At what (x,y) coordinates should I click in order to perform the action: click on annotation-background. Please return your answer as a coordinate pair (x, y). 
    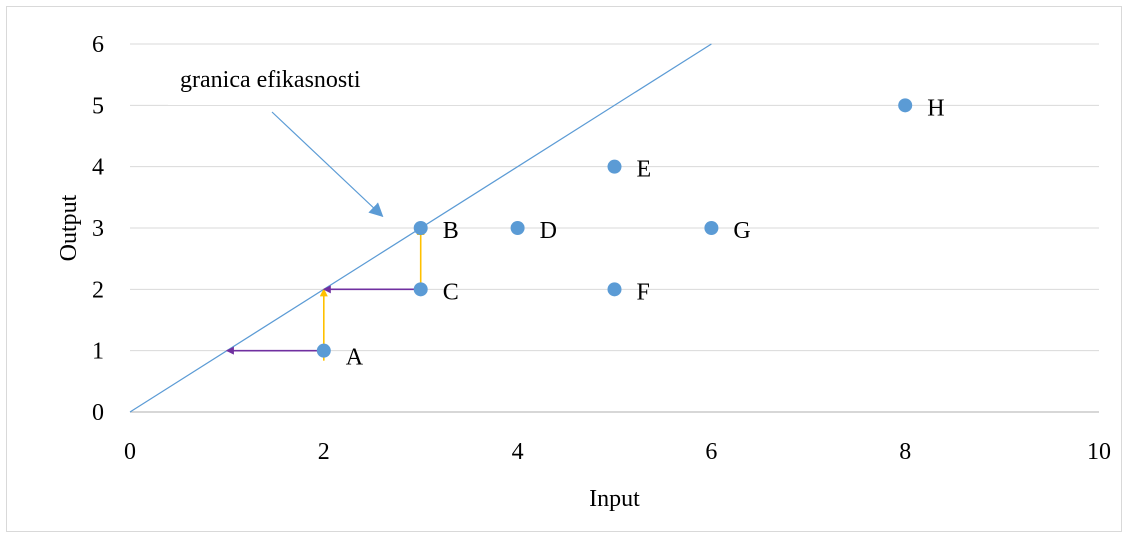
    Looking at the image, I should click on (319, 81).